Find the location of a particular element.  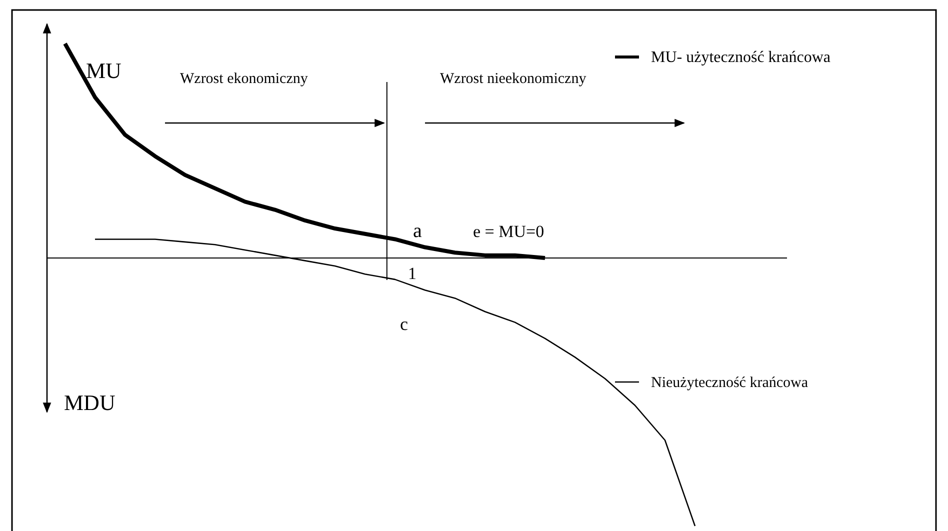

annotation: a is located at coordinates (417, 231).